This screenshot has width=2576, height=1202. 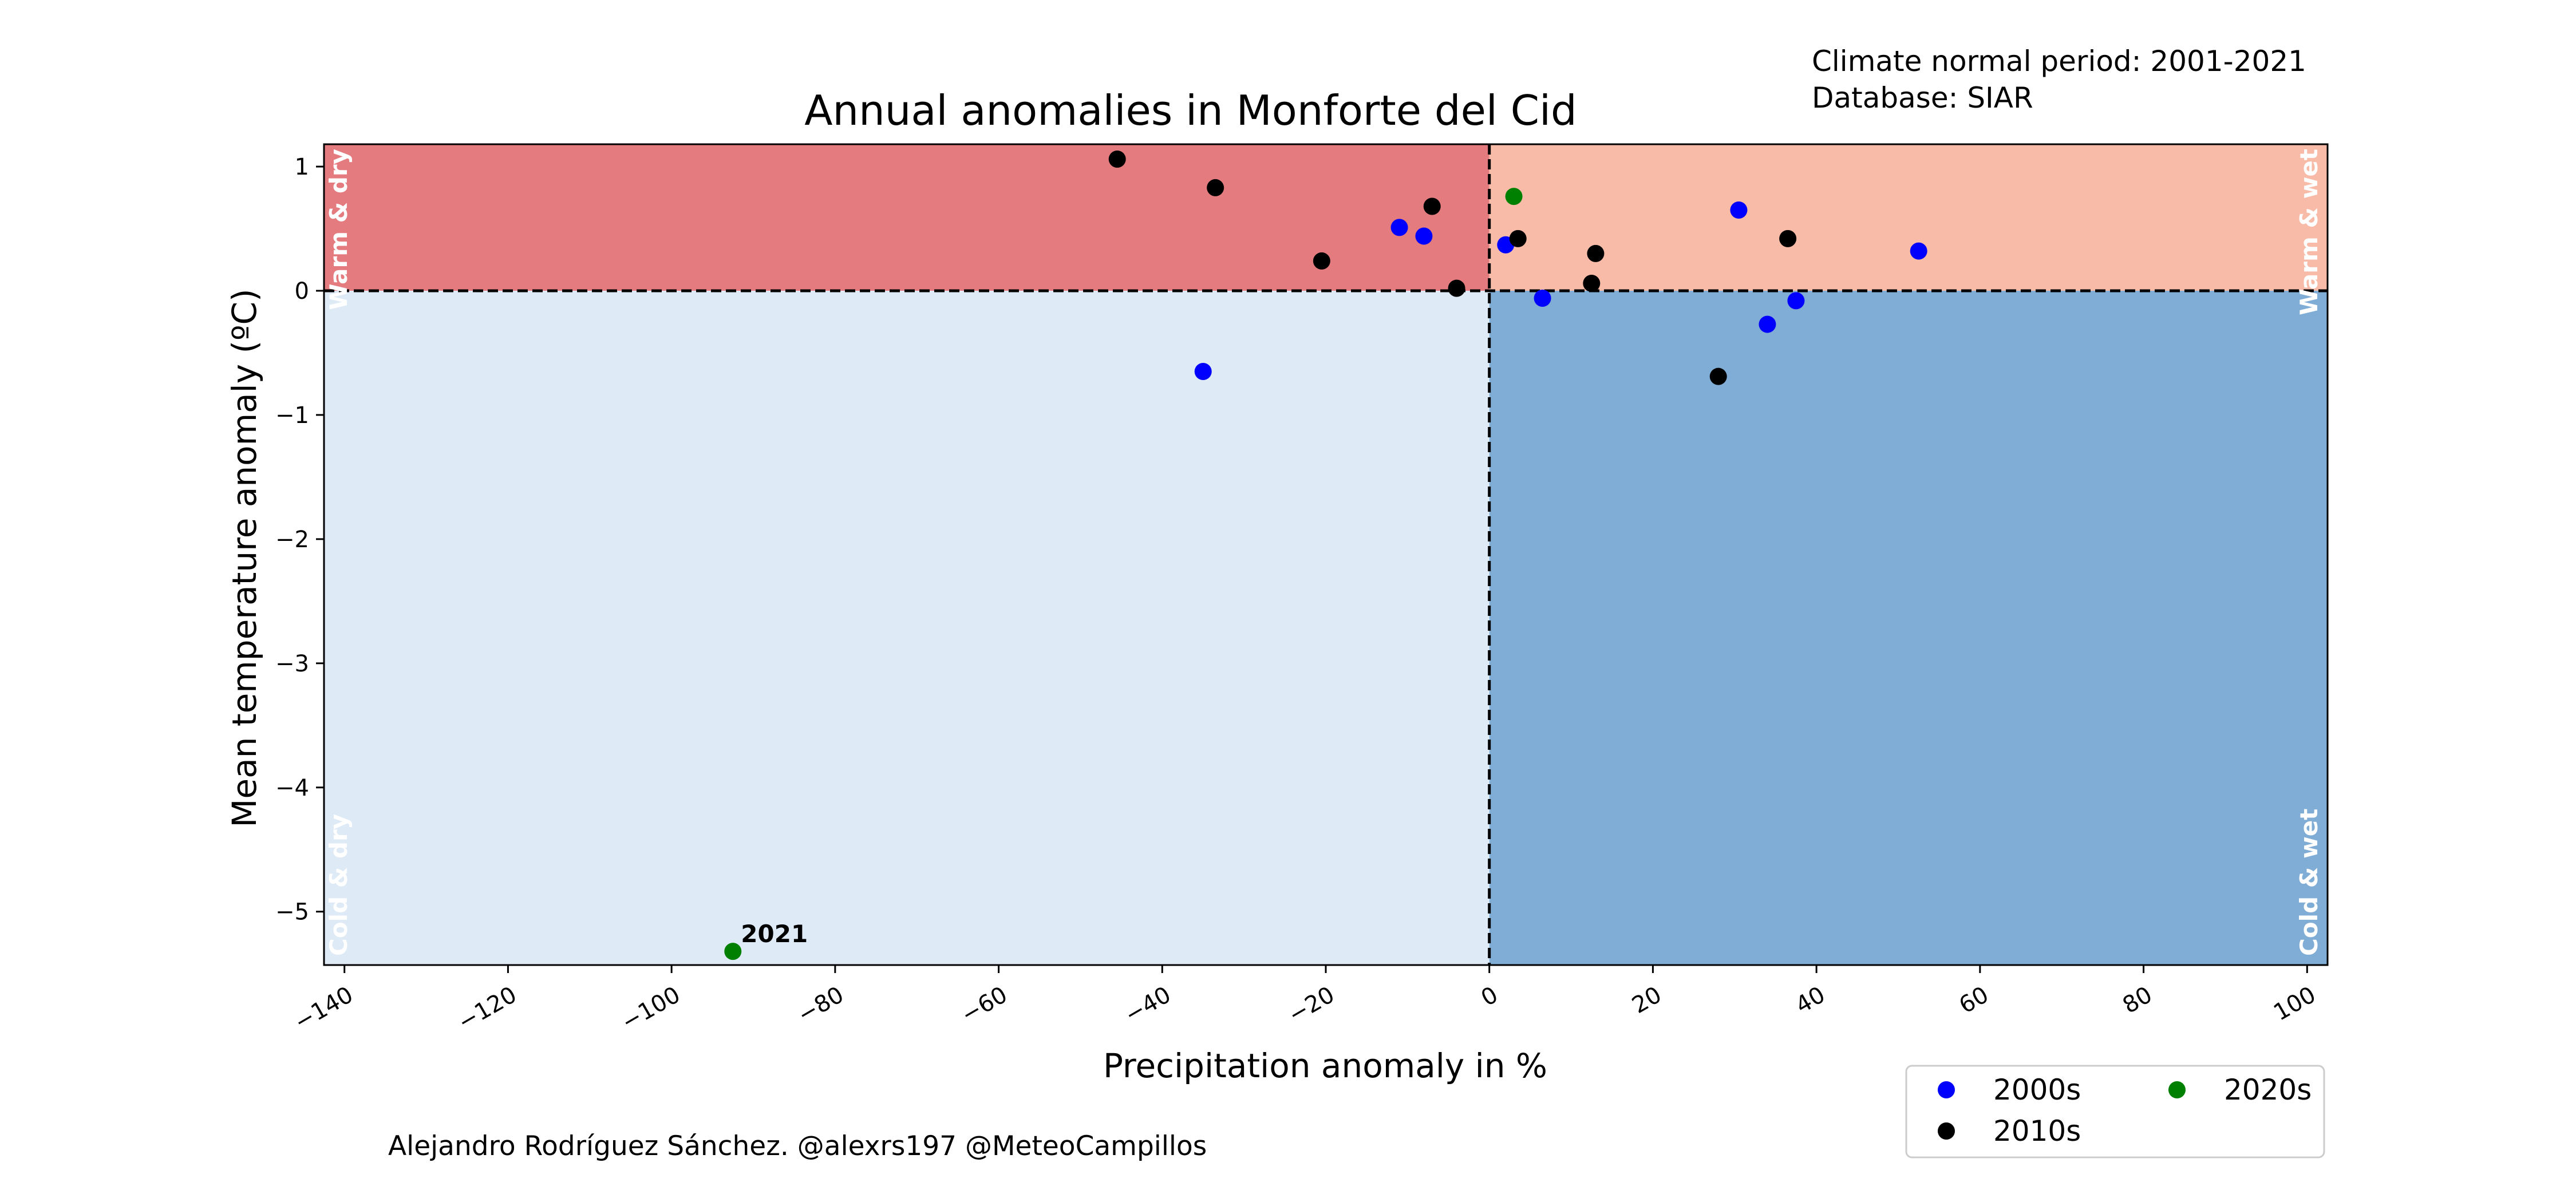 What do you see at coordinates (1974, 1001) in the screenshot?
I see `x-tick-label: 60` at bounding box center [1974, 1001].